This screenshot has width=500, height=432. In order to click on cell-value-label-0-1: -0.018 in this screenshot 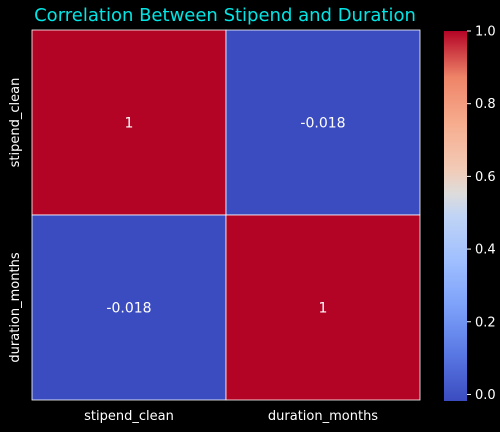, I will do `click(322, 124)`.